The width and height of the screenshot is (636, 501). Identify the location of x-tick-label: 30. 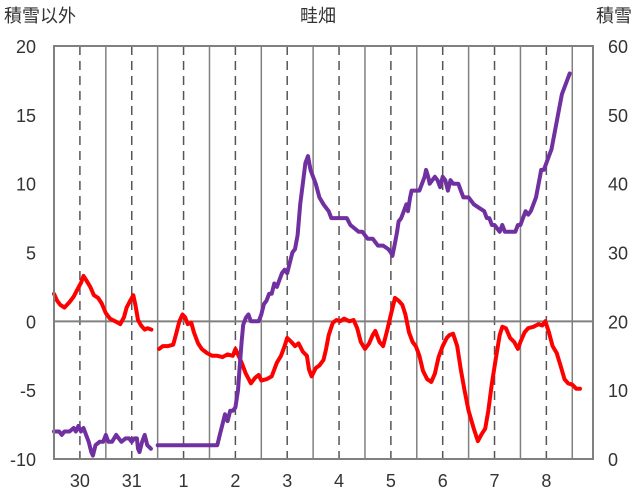
(80, 481).